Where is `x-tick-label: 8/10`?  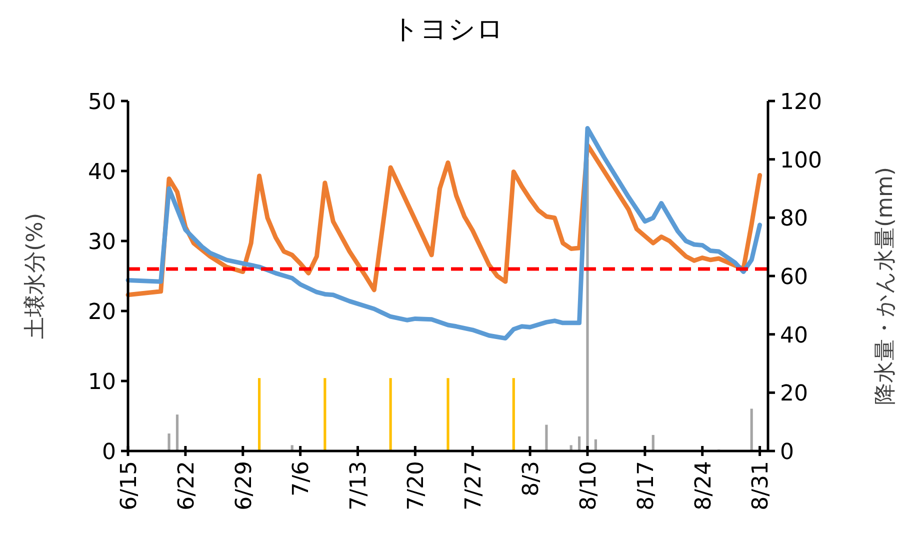 x-tick-label: 8/10 is located at coordinates (589, 485).